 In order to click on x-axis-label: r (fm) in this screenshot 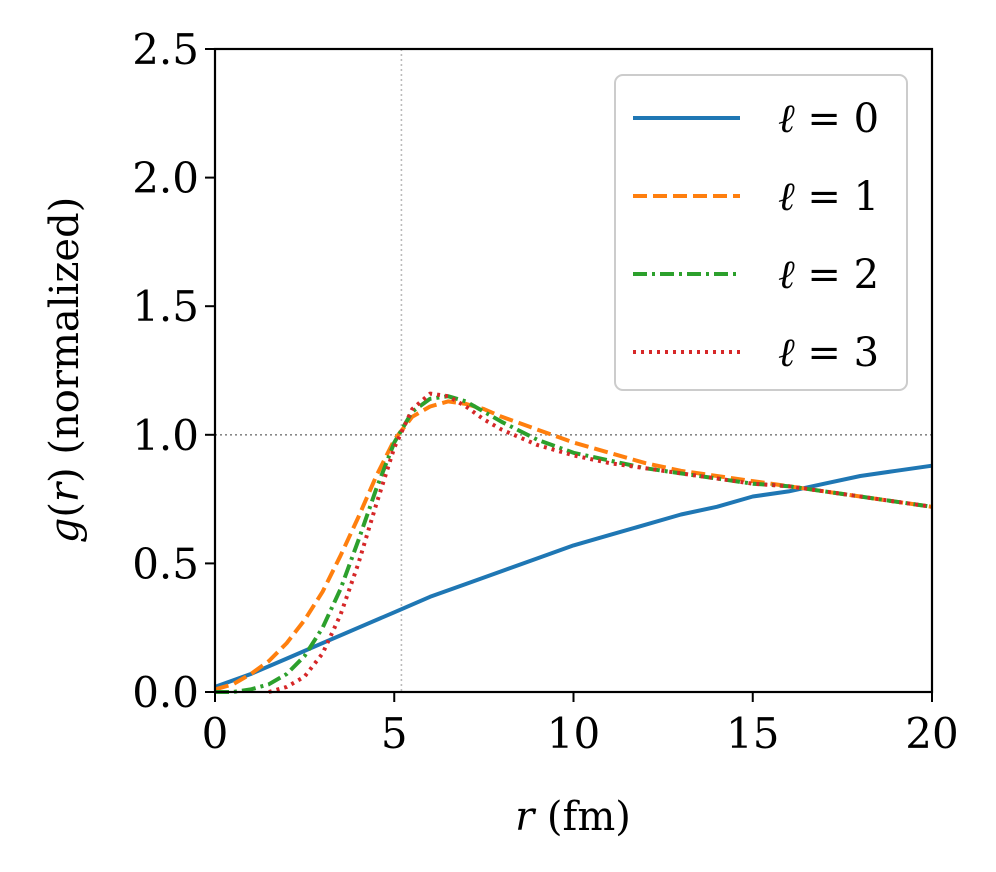, I will do `click(573, 817)`.